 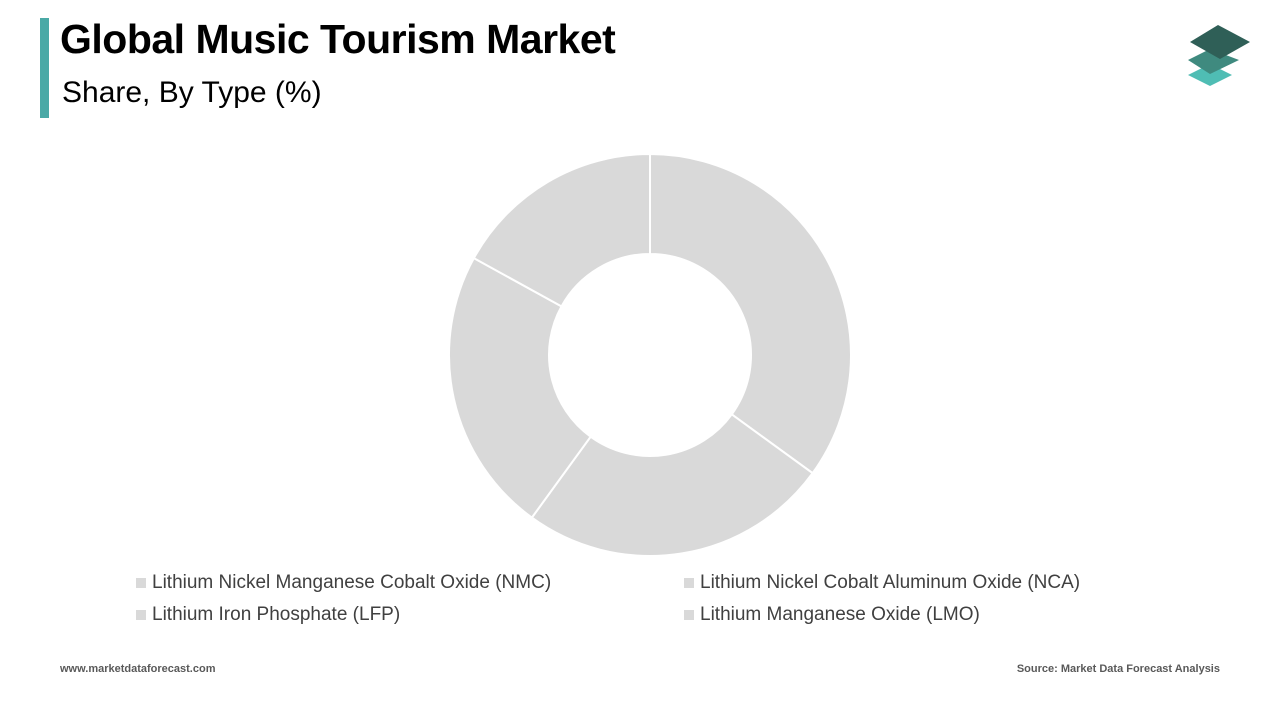 I want to click on slice-lmo, so click(x=561, y=230).